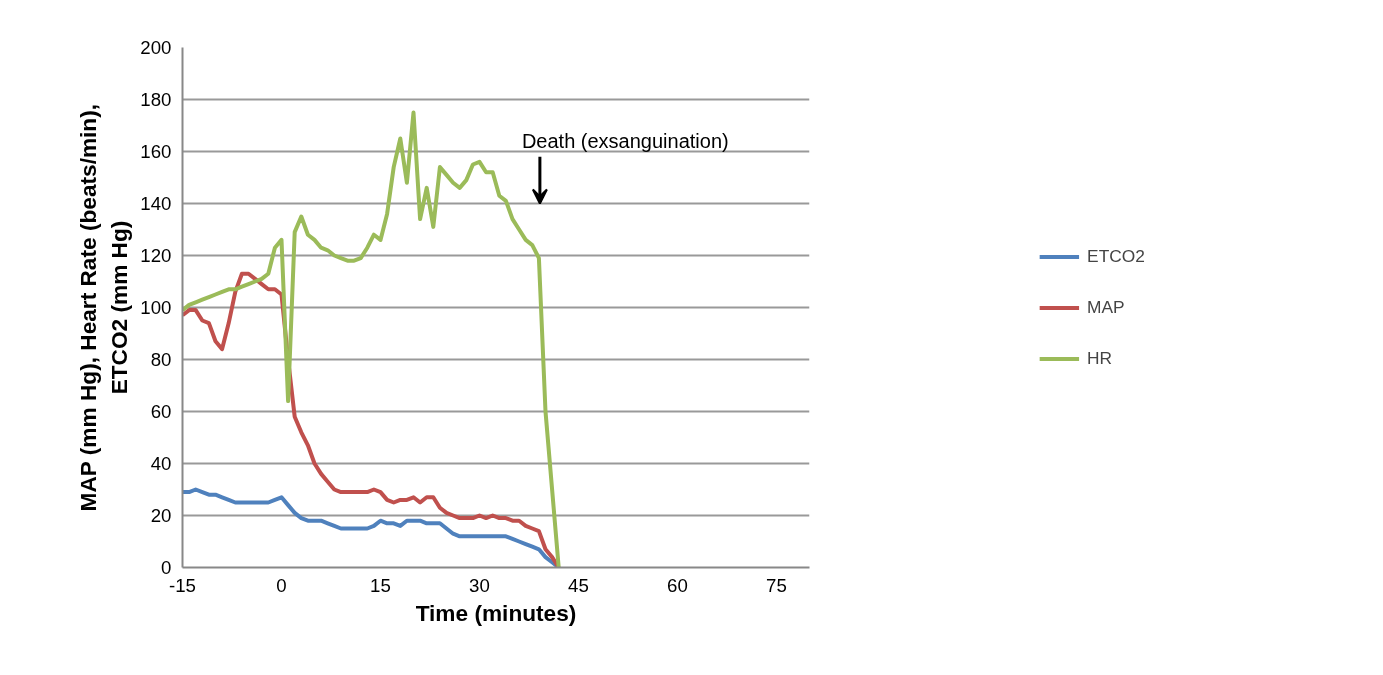 Image resolution: width=1383 pixels, height=675 pixels. What do you see at coordinates (479, 585) in the screenshot?
I see `x-tick-label: 30` at bounding box center [479, 585].